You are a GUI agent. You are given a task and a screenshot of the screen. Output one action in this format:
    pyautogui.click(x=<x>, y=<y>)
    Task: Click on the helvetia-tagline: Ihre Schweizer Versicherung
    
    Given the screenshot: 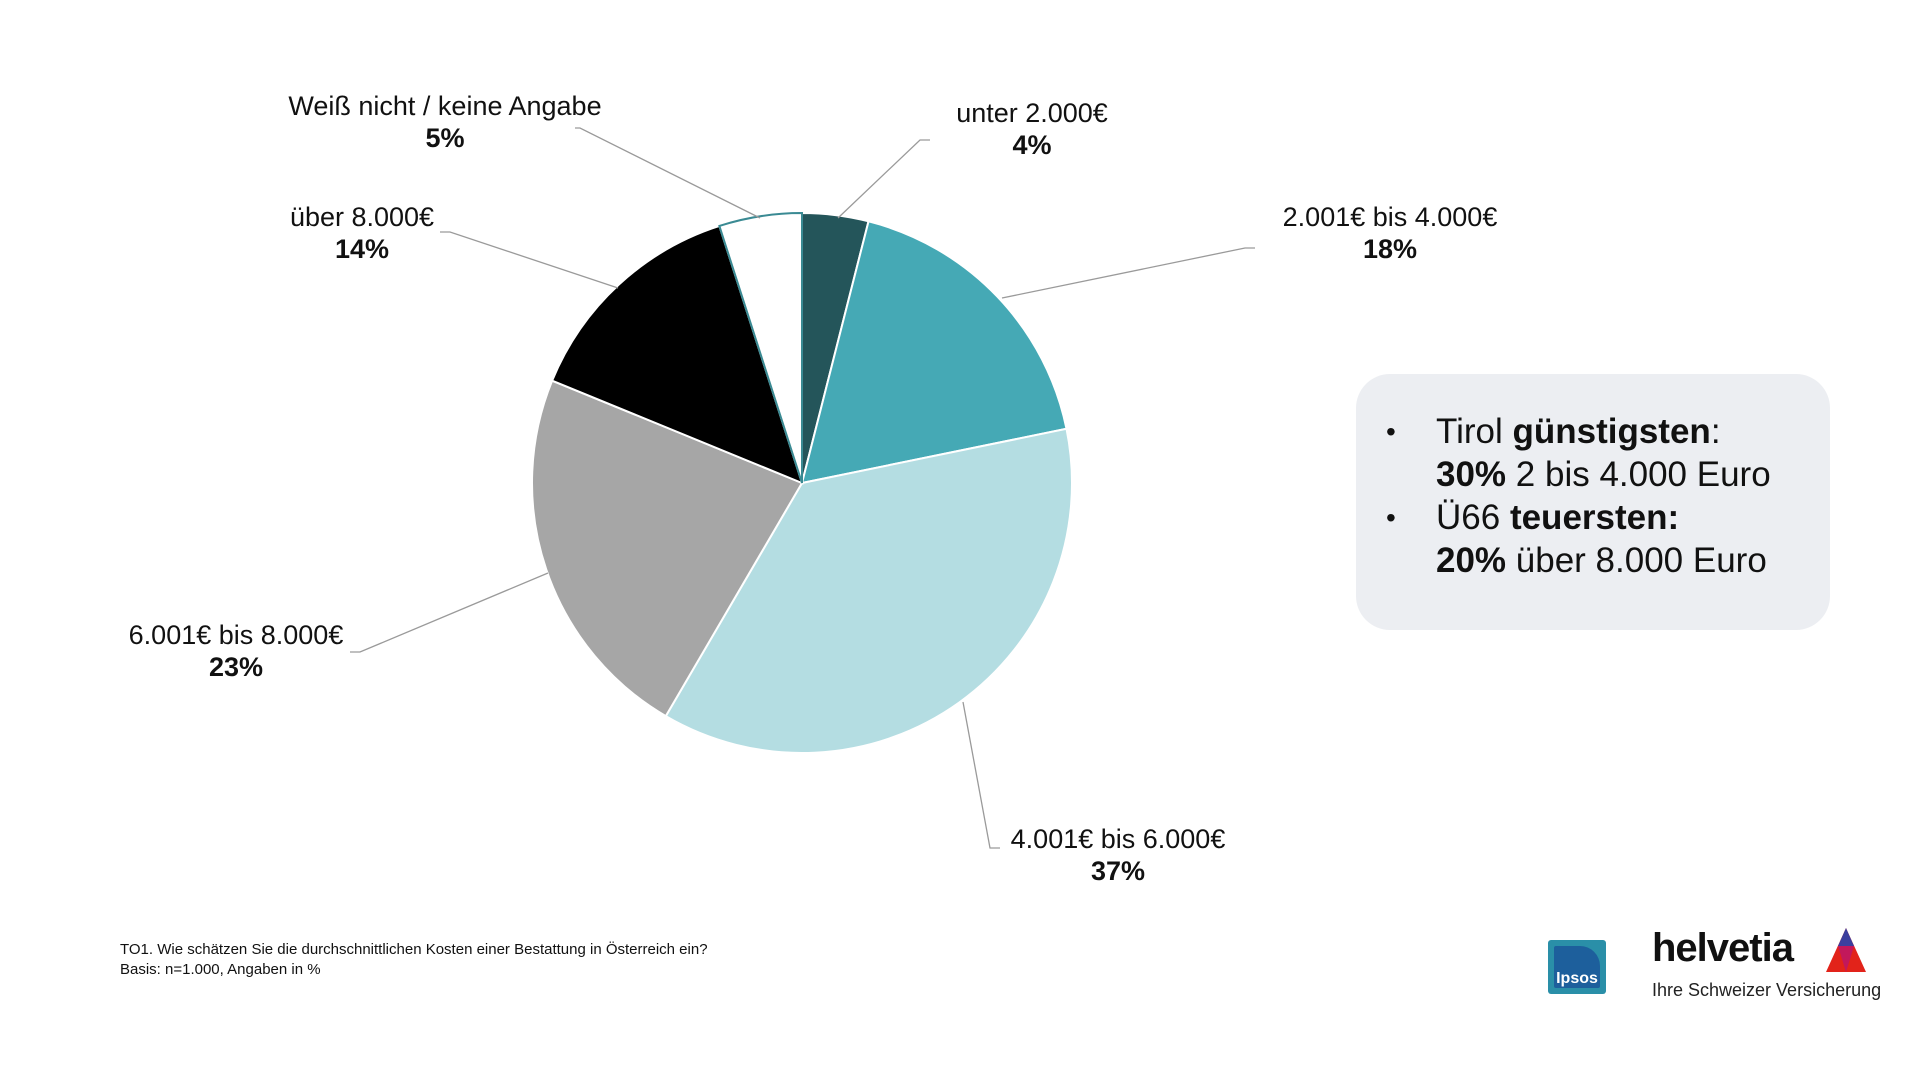 What is the action you would take?
    pyautogui.click(x=1767, y=990)
    